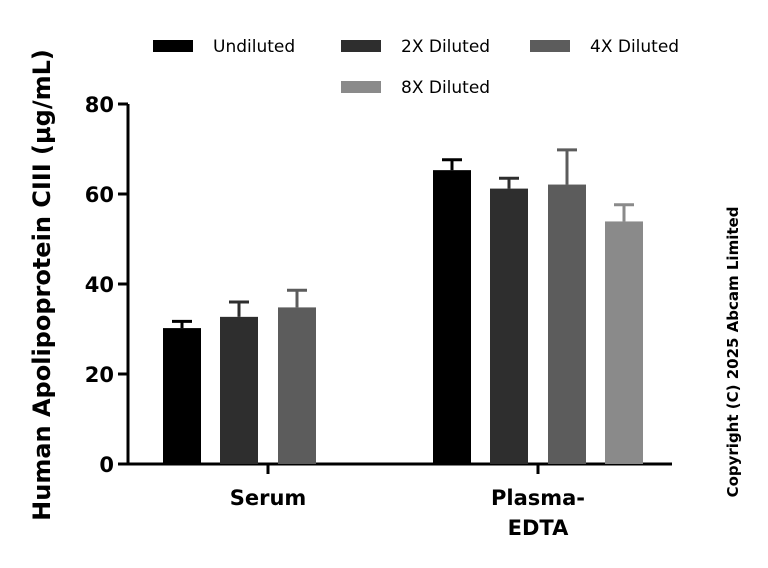 The image size is (768, 568). I want to click on y-axis: 0 20 40 60 80, so click(107, 285).